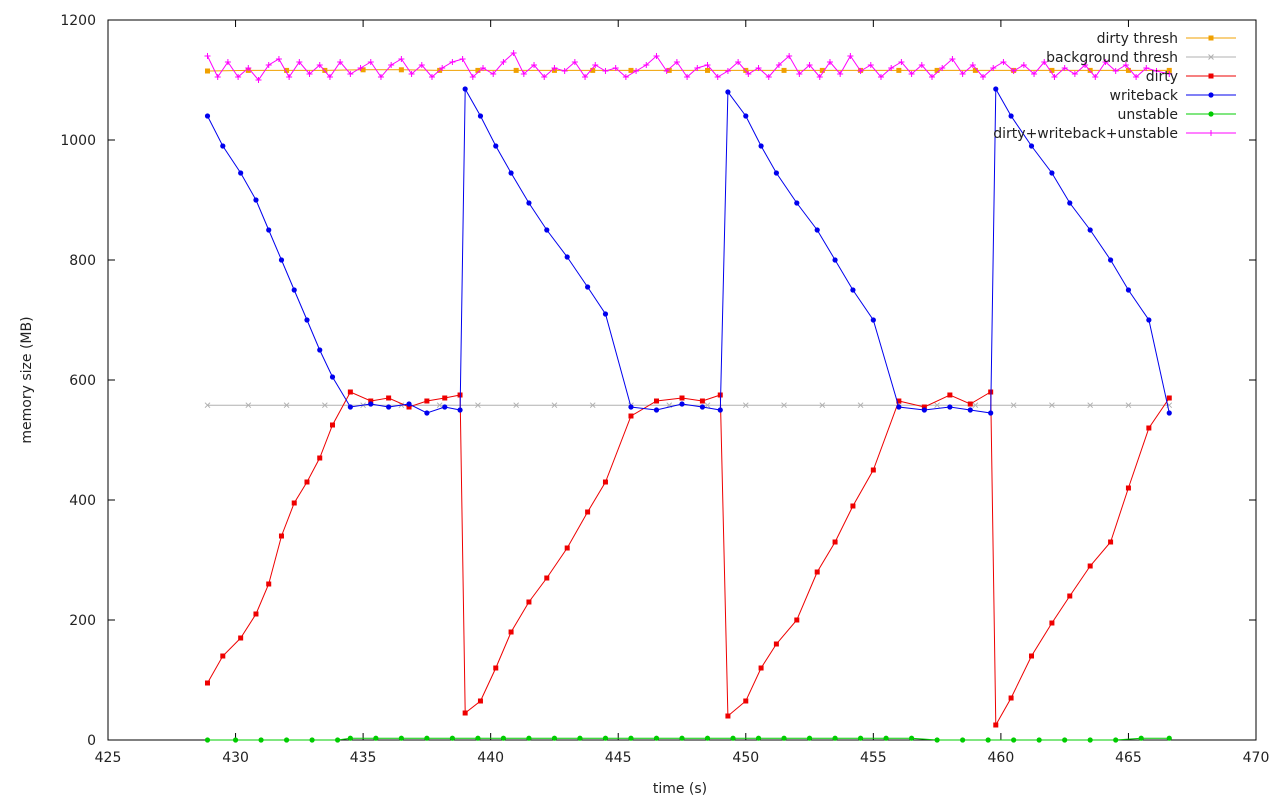 This screenshot has height=800, width=1280. What do you see at coordinates (1148, 115) in the screenshot?
I see `legend-label: unstable` at bounding box center [1148, 115].